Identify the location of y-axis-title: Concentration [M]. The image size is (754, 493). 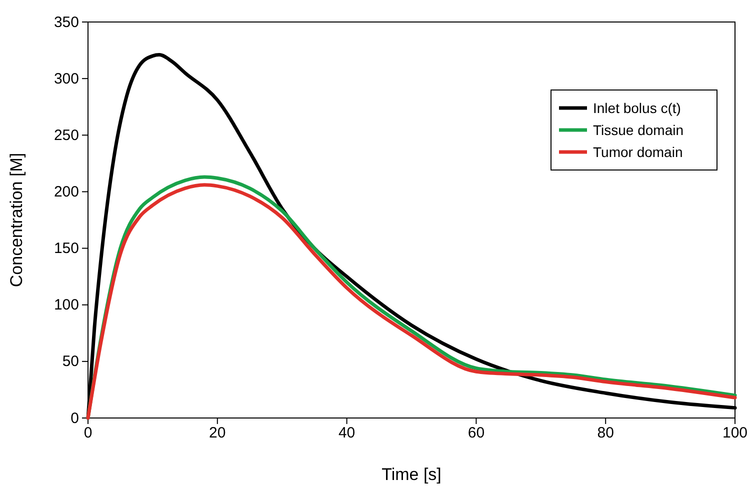
(16, 220).